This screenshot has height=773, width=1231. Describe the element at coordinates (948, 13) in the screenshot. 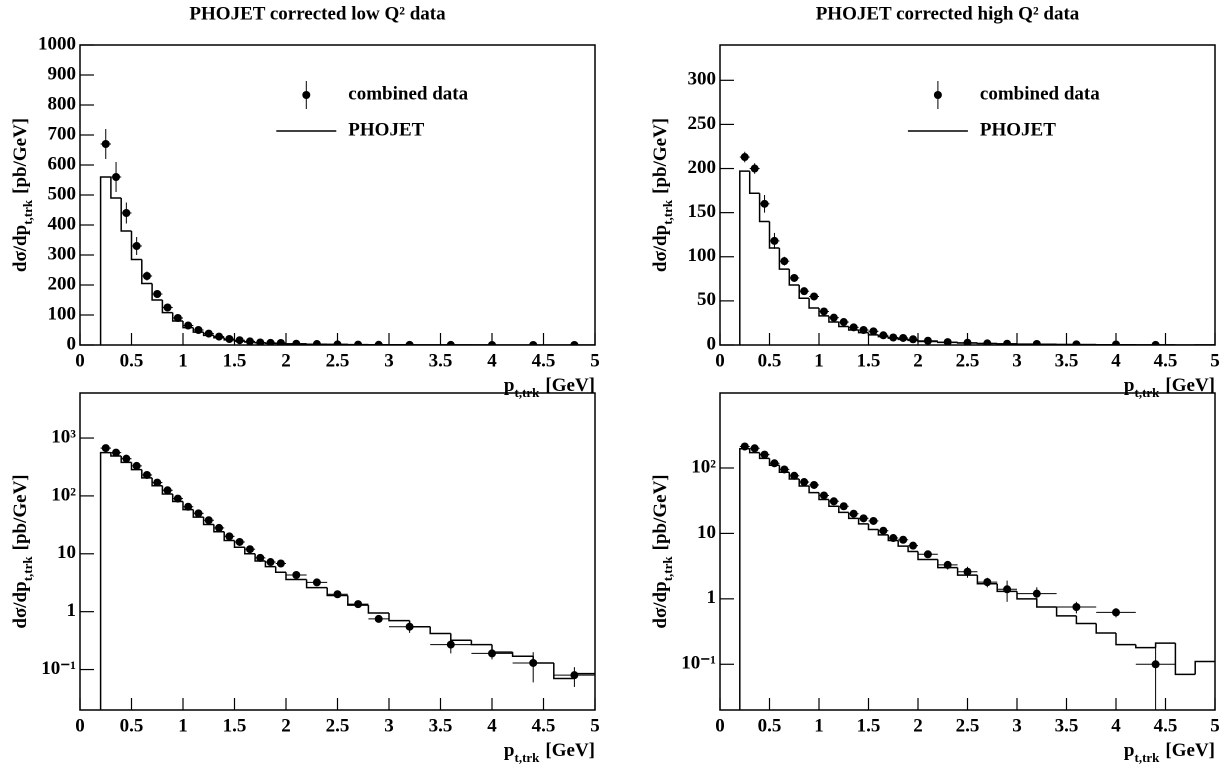

I see `chart-title: PHOJET corrected high Q² data` at that location.